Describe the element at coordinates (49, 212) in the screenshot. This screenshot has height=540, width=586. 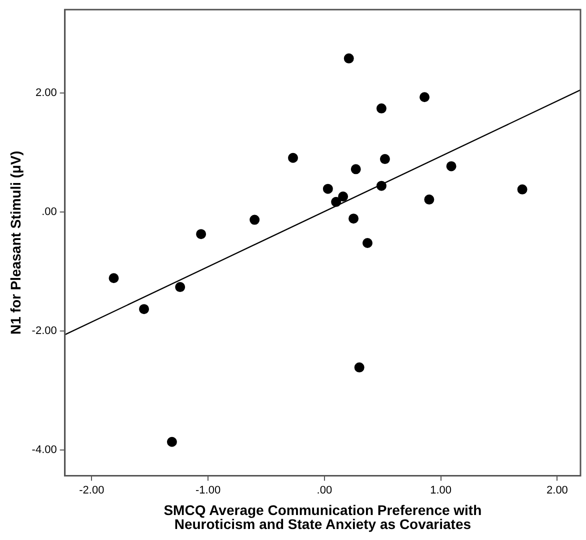
I see `y-tick-label: .00` at that location.